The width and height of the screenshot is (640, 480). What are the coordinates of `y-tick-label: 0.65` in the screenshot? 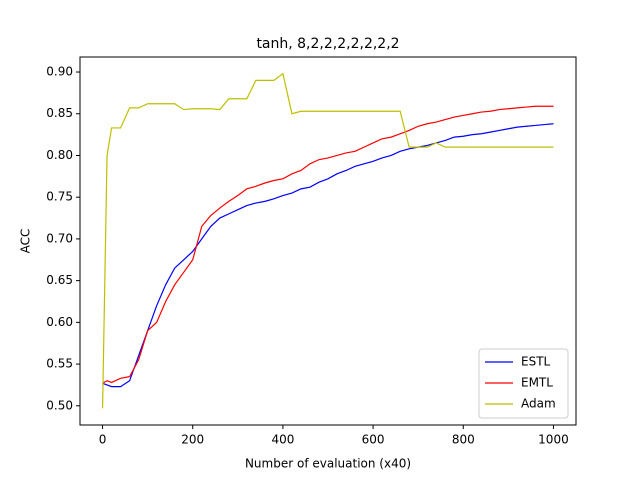 It's located at (59, 280).